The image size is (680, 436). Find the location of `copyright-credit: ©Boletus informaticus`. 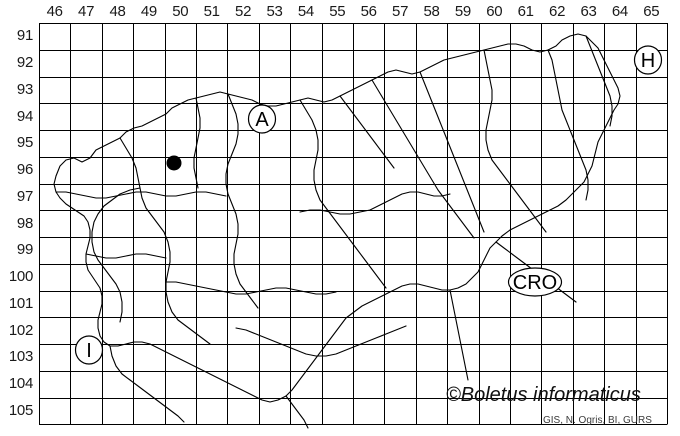

copyright-credit: ©Boletus informaticus is located at coordinates (543, 395).